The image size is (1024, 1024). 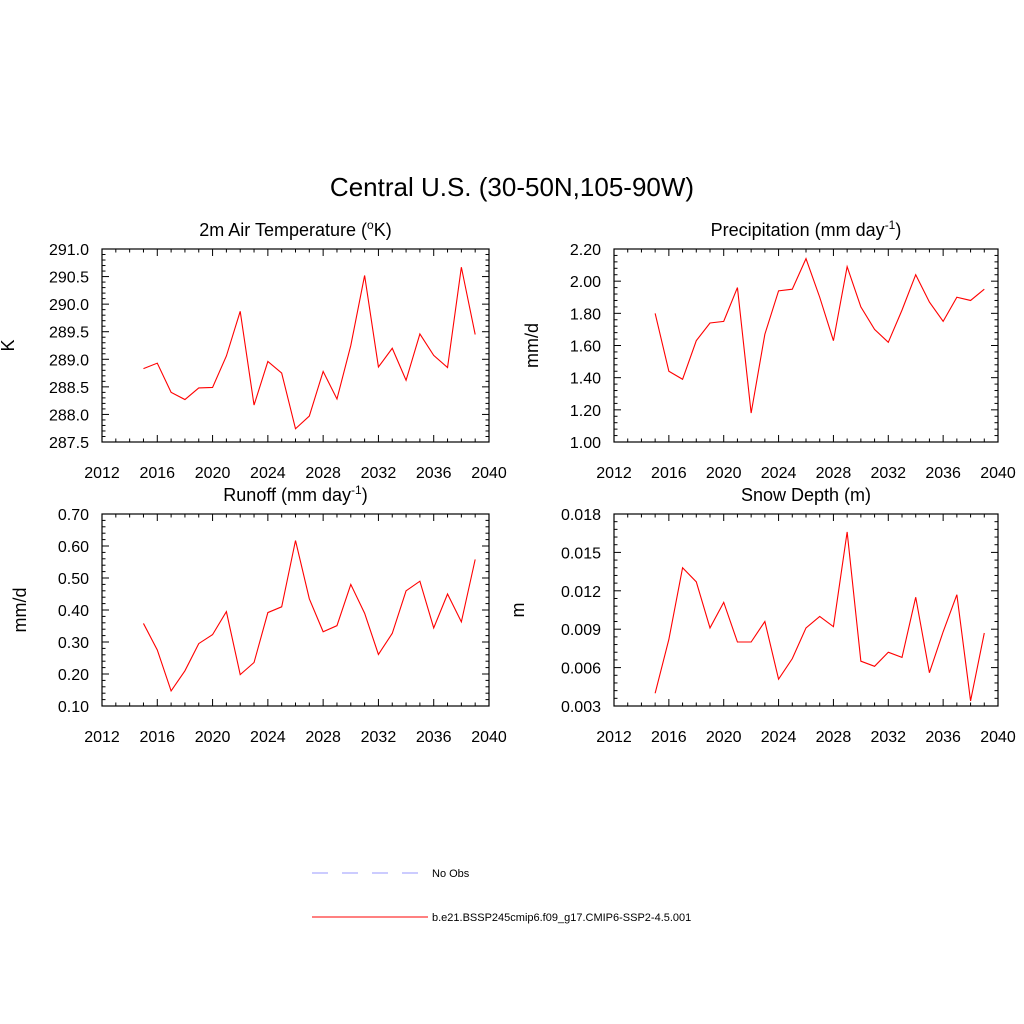 I want to click on legend-obs-label: No Obs, so click(x=451, y=874).